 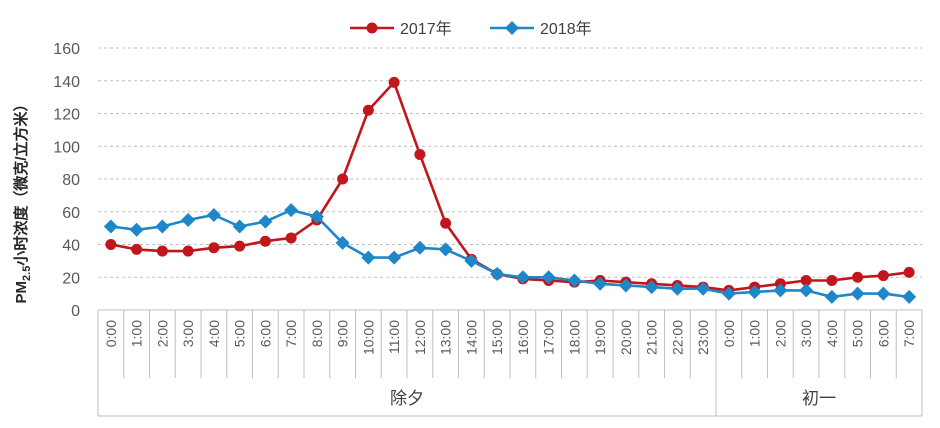 I want to click on x-tick-label: 11:00, so click(x=394, y=337).